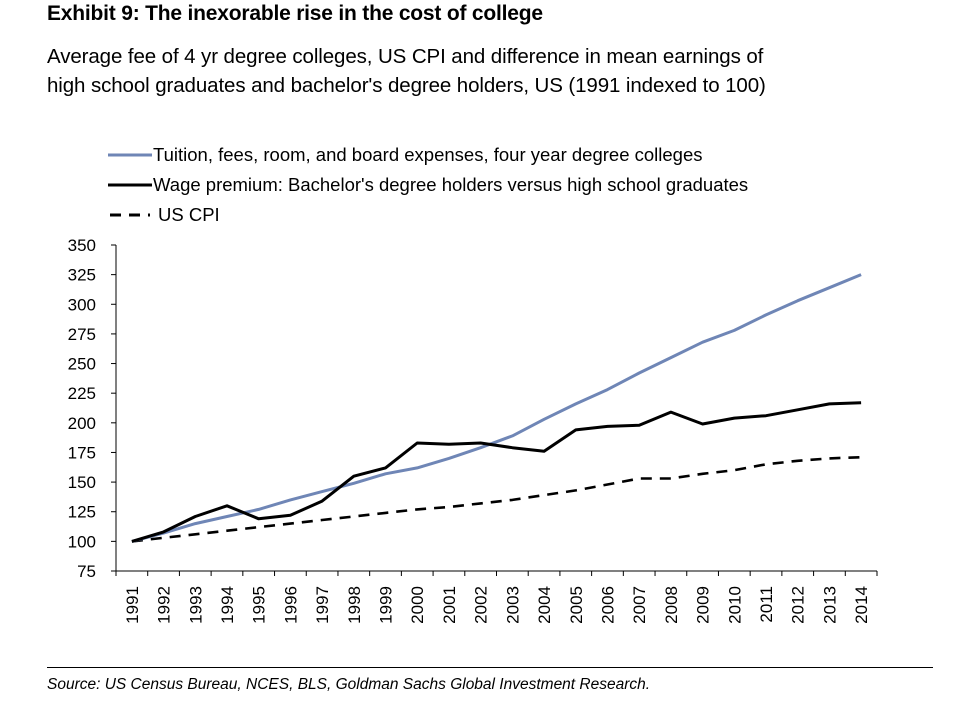  I want to click on y-tick-label: 200, so click(82, 423).